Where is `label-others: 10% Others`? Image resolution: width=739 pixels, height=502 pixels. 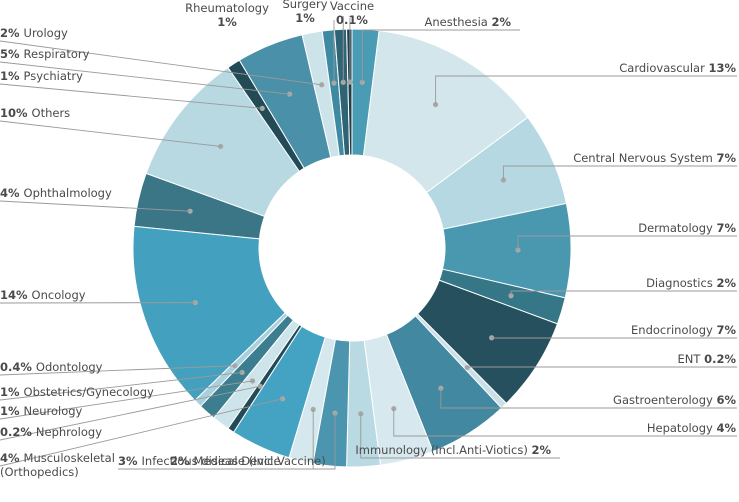 label-others: 10% Others is located at coordinates (35, 113).